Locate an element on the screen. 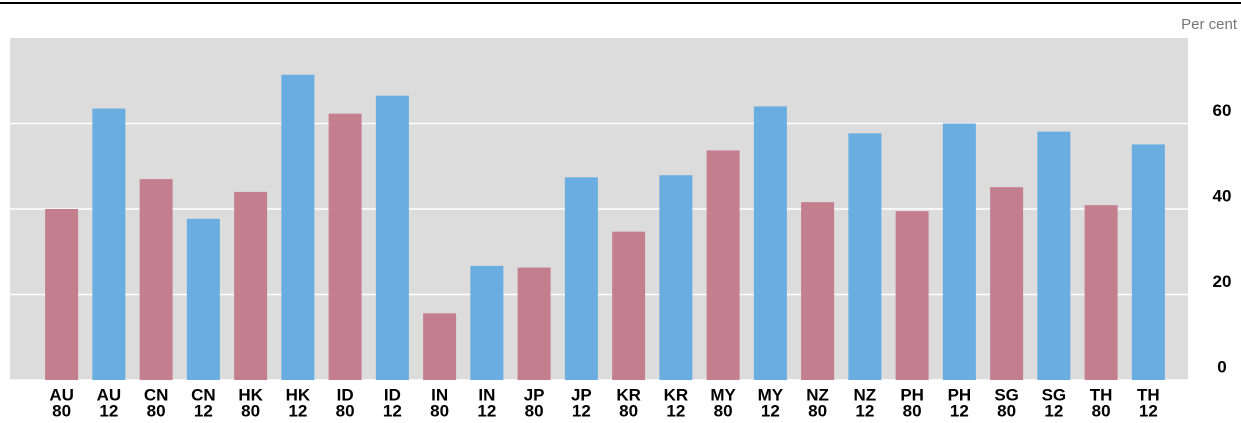  y-tick-label: 20 is located at coordinates (1222, 281).